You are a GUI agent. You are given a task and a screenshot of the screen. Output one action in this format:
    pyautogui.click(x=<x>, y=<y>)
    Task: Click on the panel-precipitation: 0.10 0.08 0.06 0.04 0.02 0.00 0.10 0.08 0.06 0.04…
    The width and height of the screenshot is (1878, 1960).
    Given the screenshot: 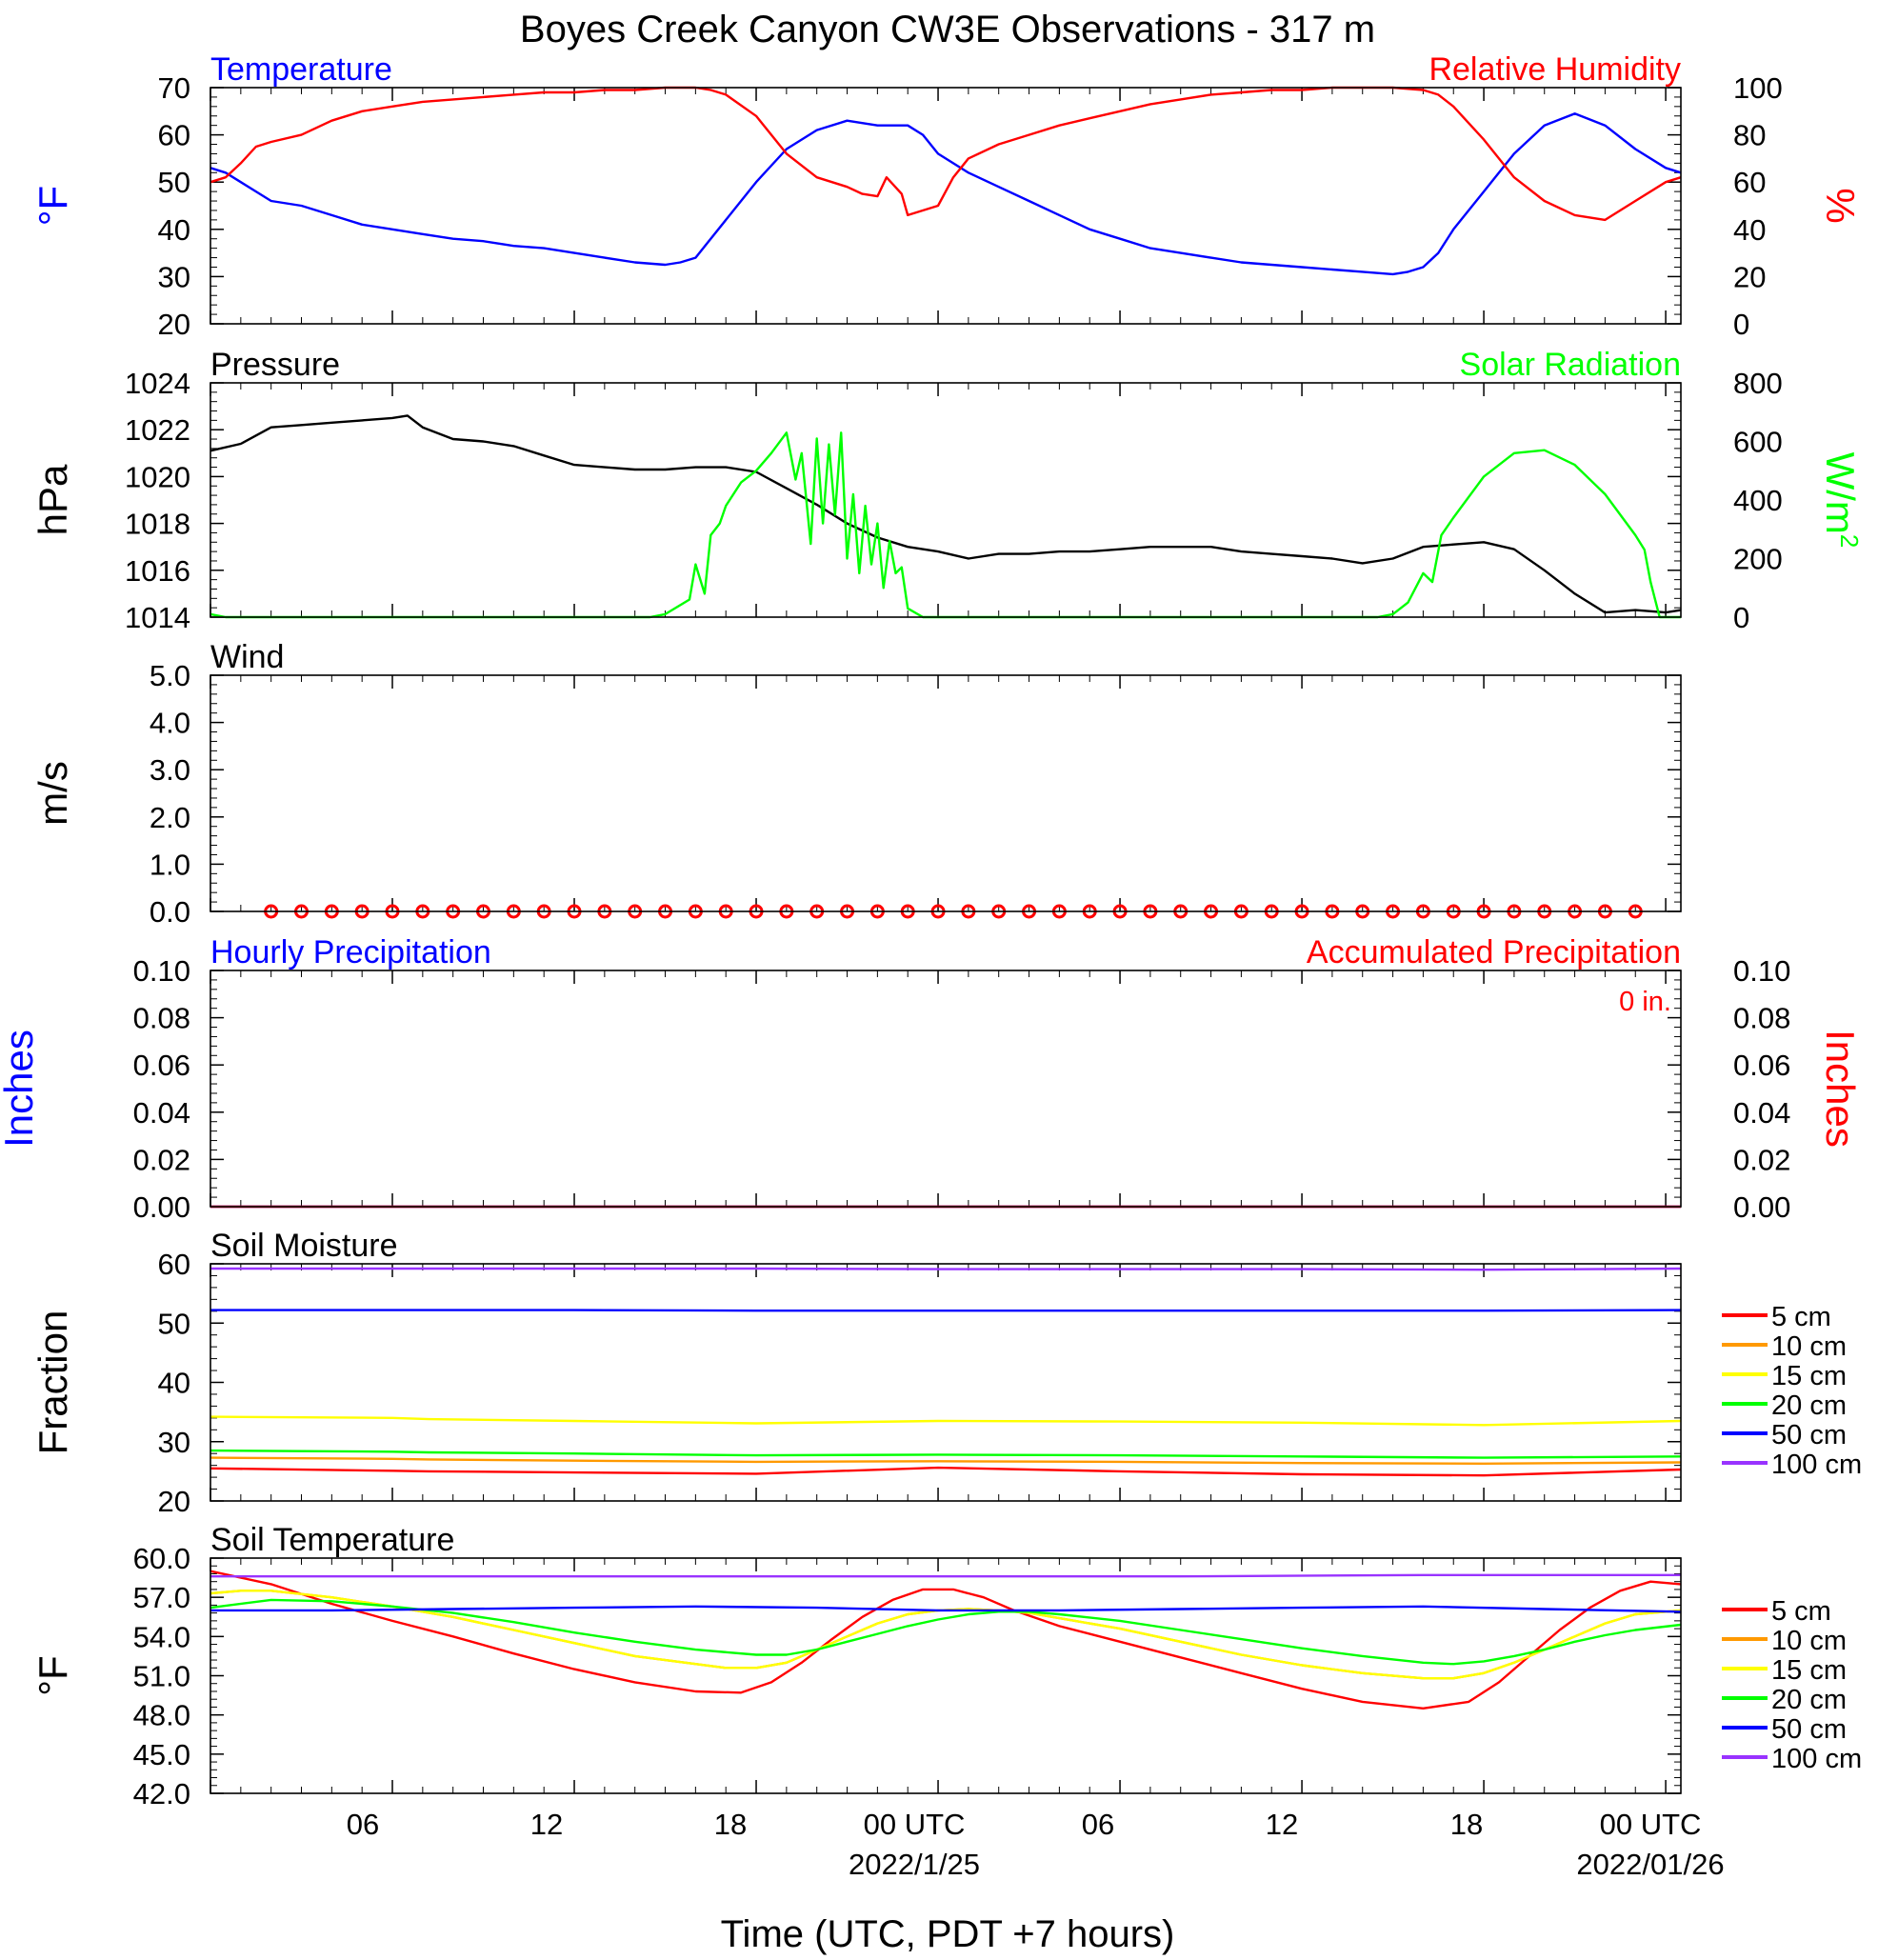 What is the action you would take?
    pyautogui.click(x=931, y=1079)
    